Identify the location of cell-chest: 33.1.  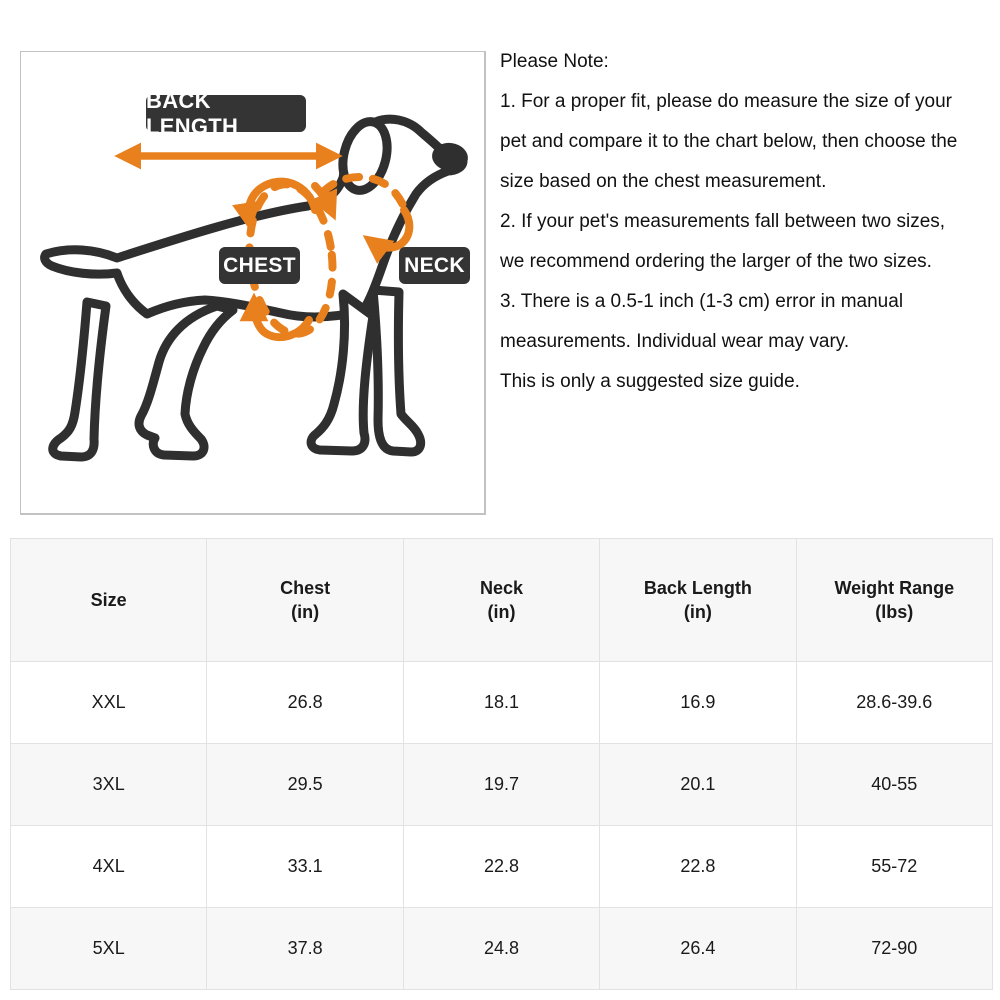
(305, 866).